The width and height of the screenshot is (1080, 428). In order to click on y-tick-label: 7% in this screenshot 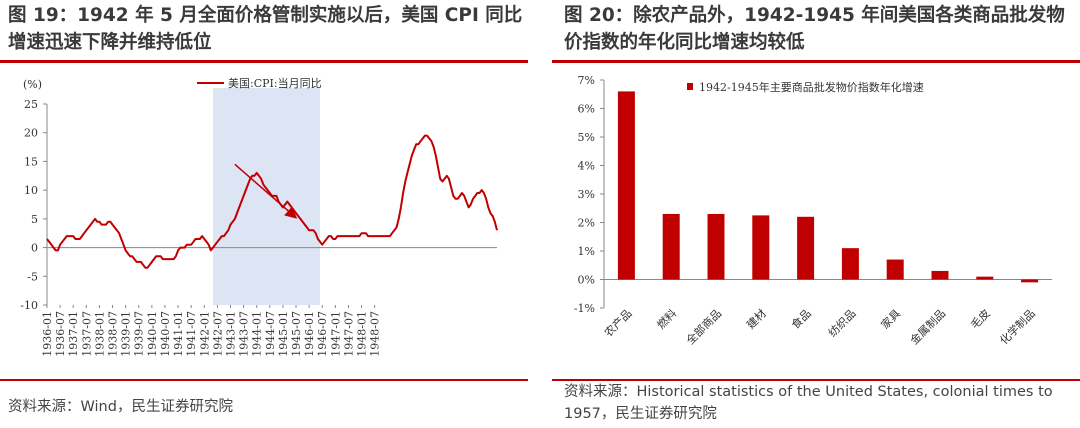, I will do `click(586, 80)`.